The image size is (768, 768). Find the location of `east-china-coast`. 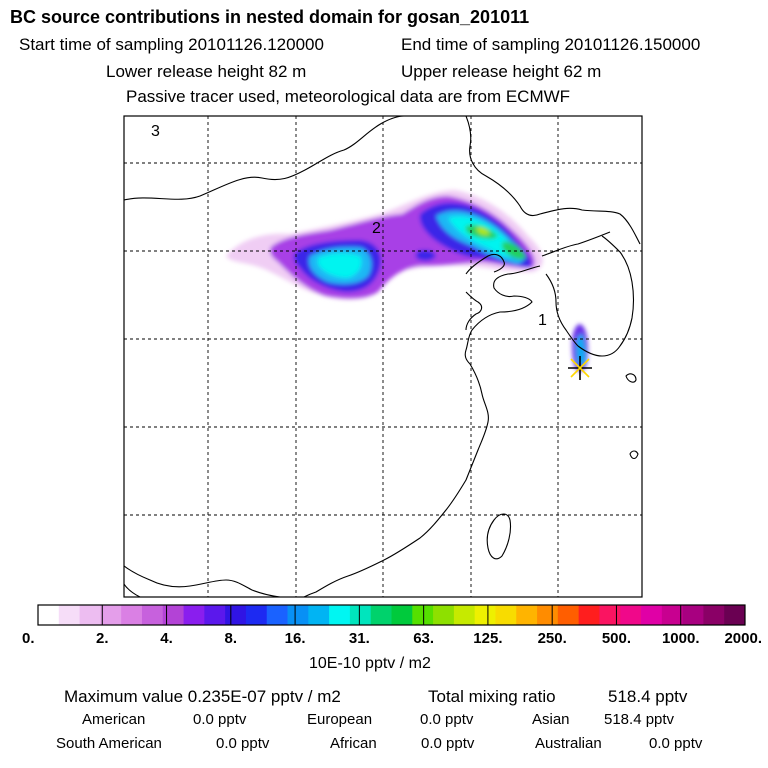

east-china-coast is located at coordinates (396, 480).